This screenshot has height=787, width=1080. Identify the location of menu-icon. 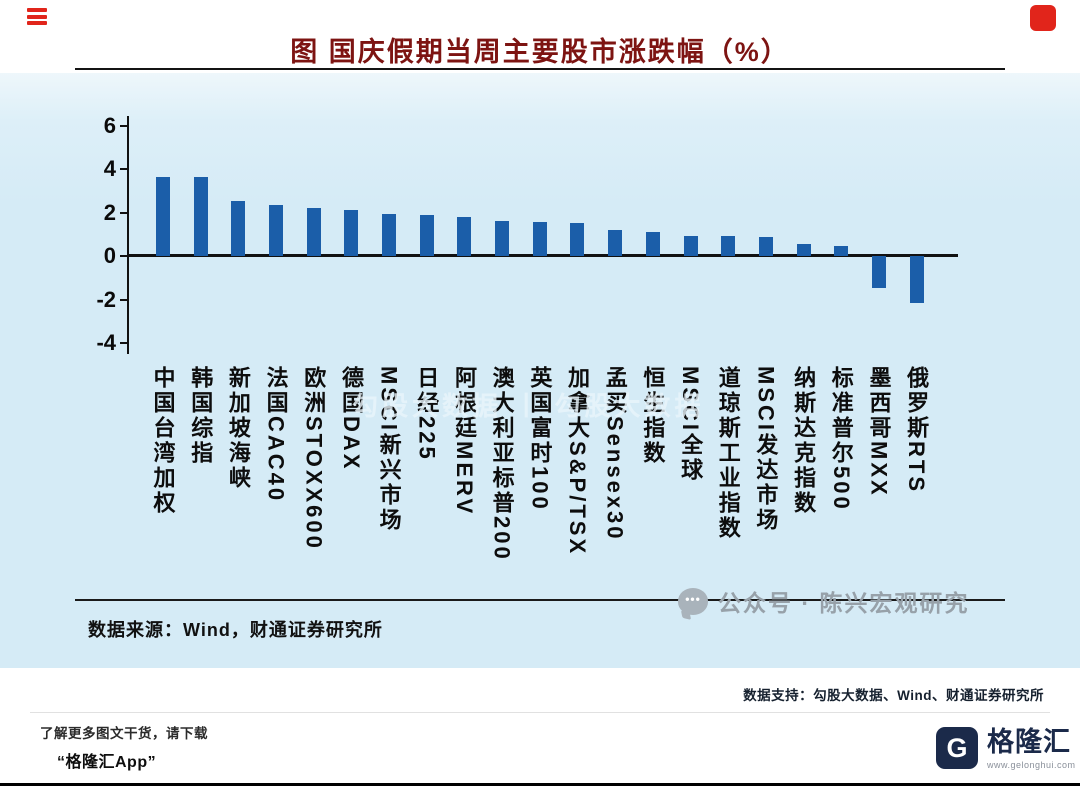
(37, 16).